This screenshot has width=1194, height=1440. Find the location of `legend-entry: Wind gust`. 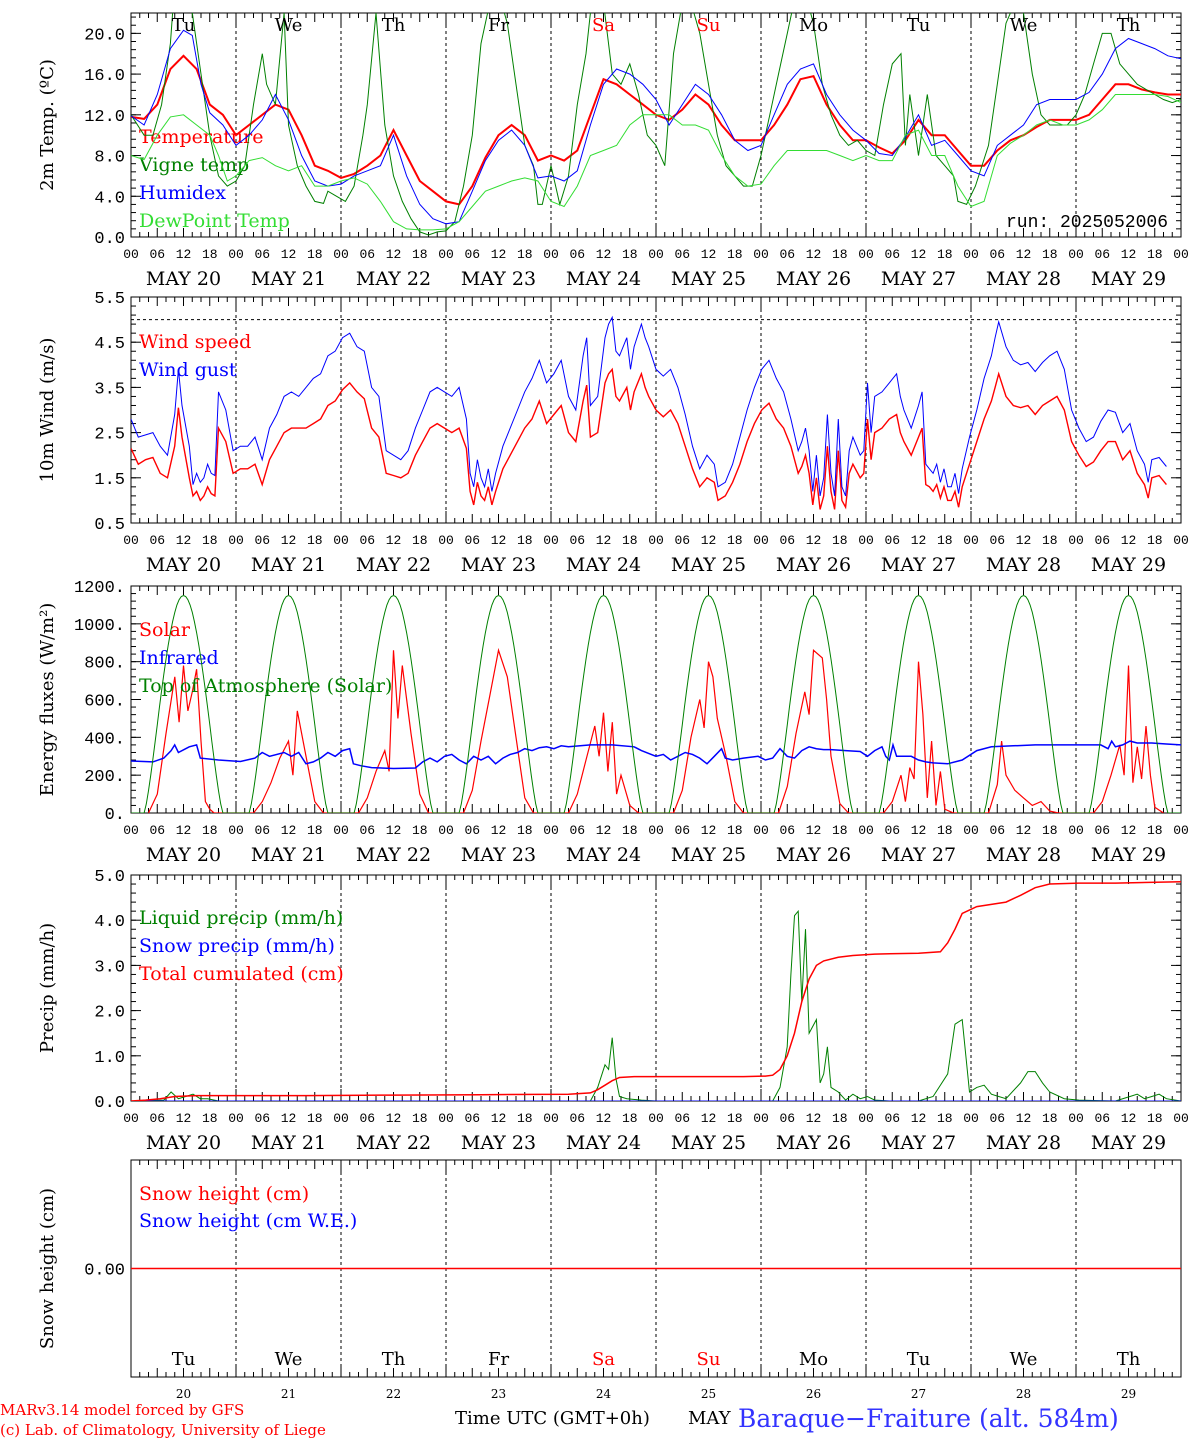

legend-entry: Wind gust is located at coordinates (188, 370).